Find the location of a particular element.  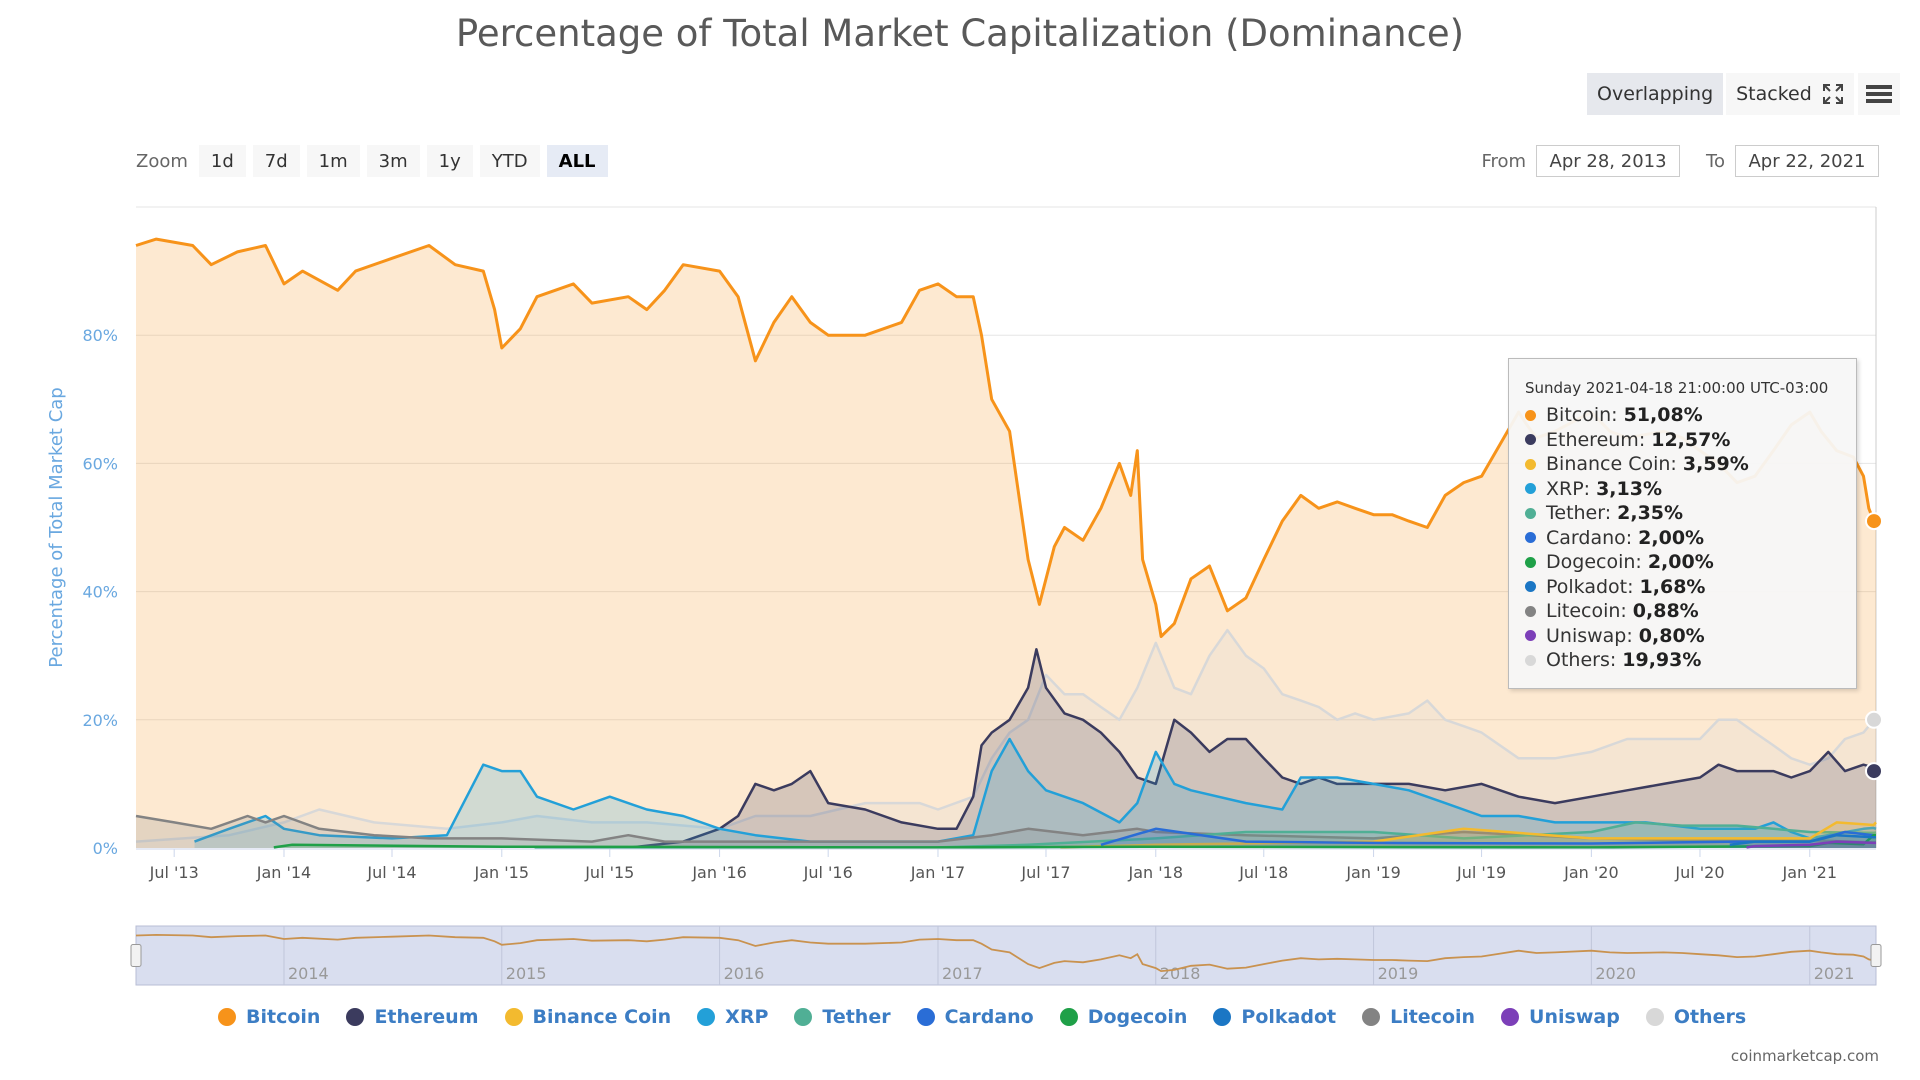

x-tick-label: Jan '20 is located at coordinates (1591, 872).